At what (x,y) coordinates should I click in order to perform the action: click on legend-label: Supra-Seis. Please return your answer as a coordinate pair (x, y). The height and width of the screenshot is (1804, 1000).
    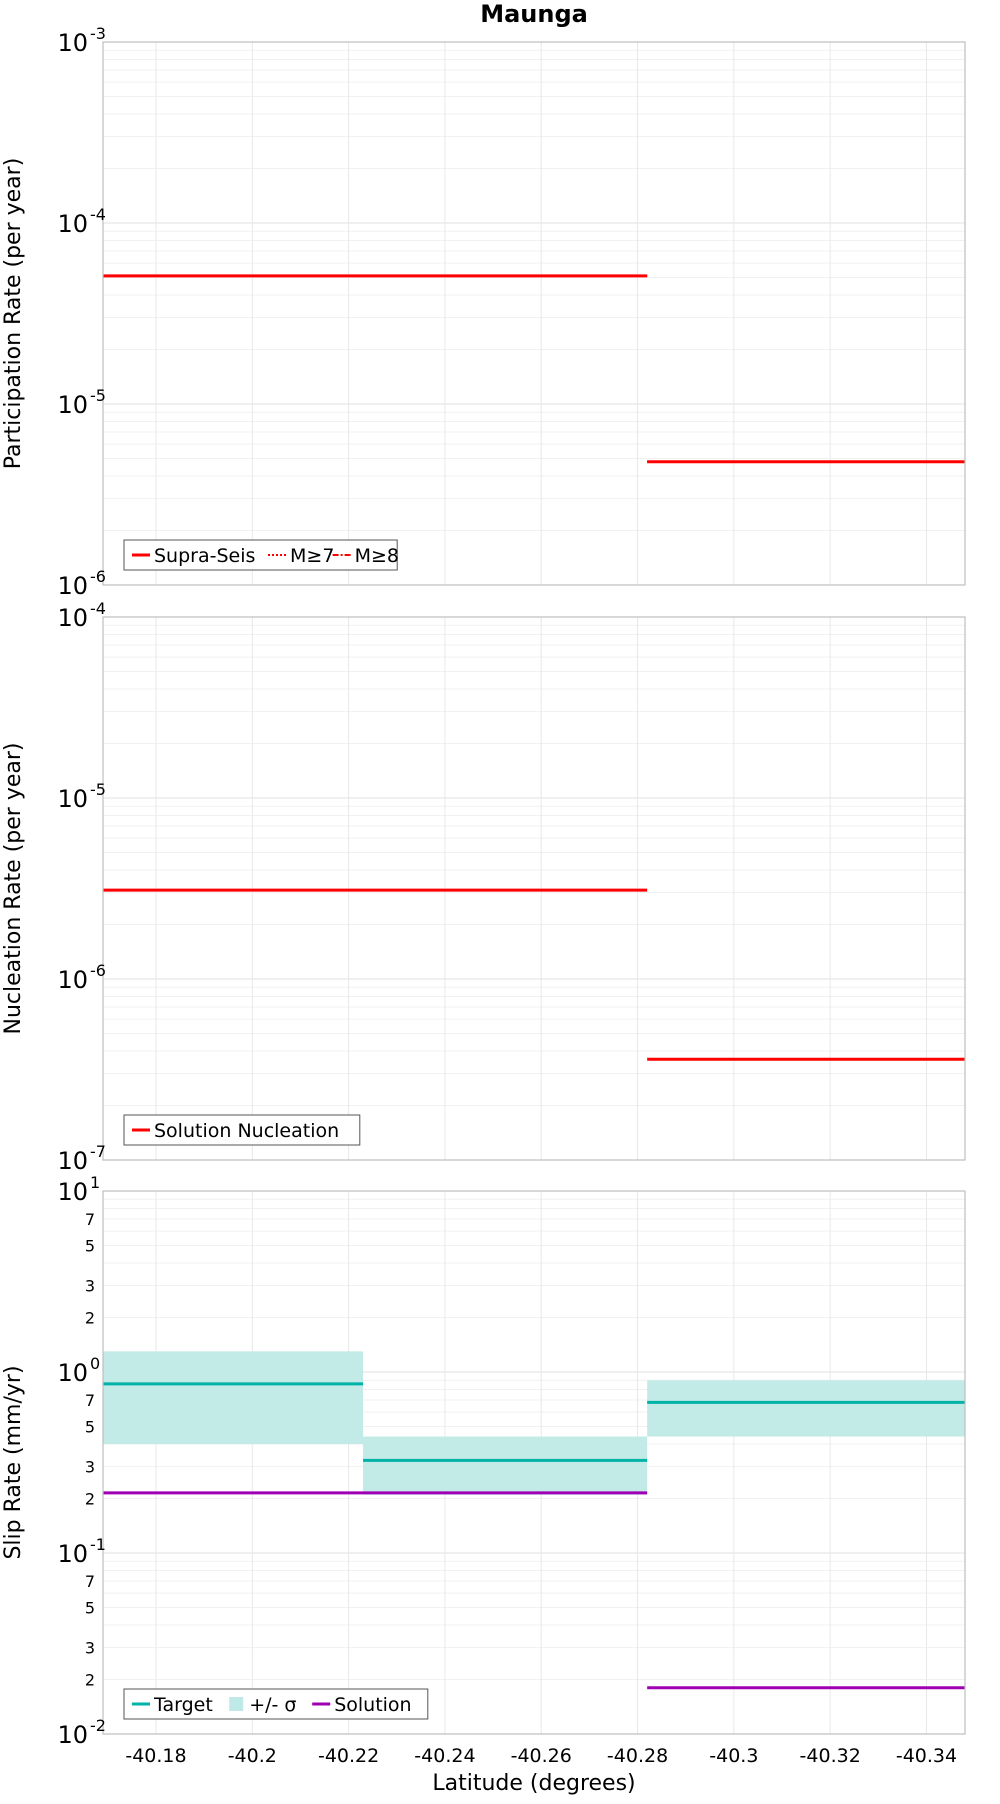
    Looking at the image, I should click on (204, 556).